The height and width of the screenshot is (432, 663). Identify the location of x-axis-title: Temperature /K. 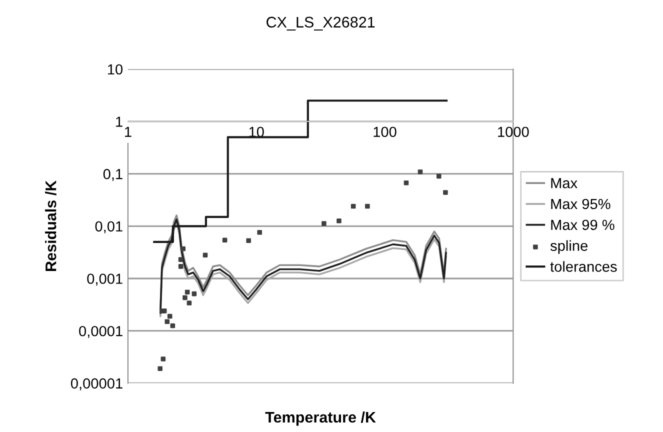
(320, 418).